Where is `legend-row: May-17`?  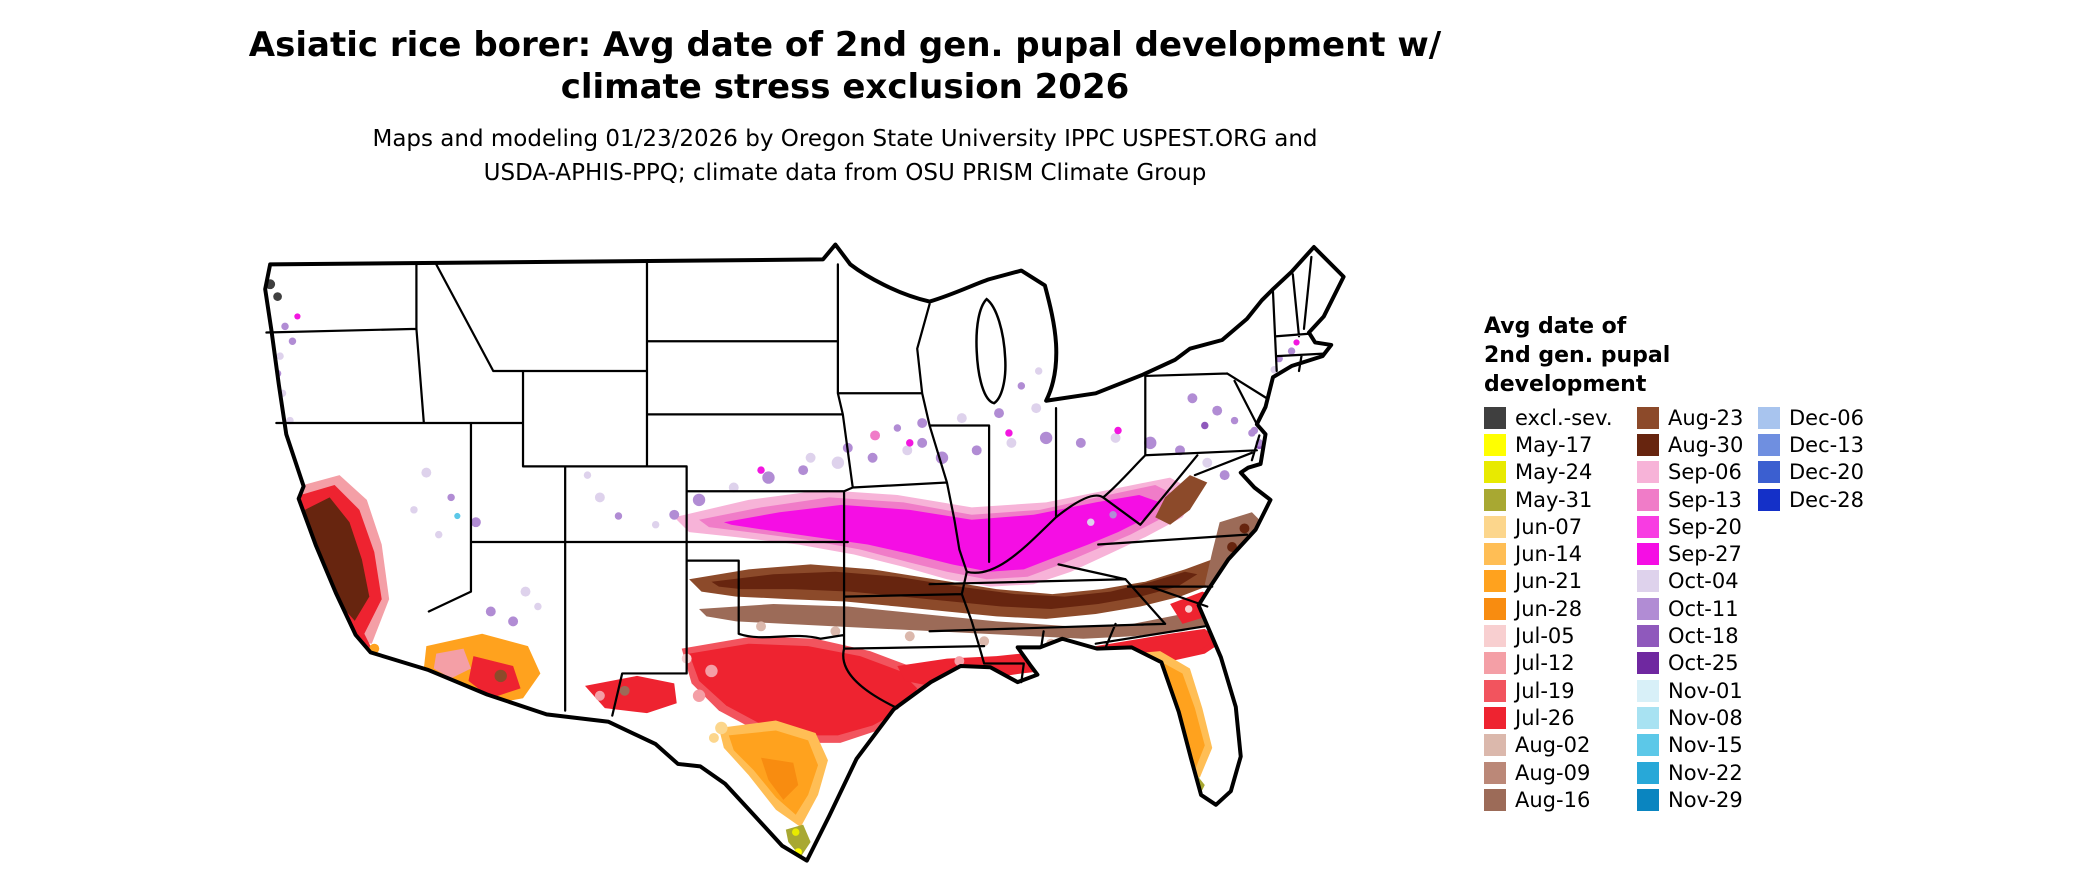
legend-row: May-17 is located at coordinates (1548, 444).